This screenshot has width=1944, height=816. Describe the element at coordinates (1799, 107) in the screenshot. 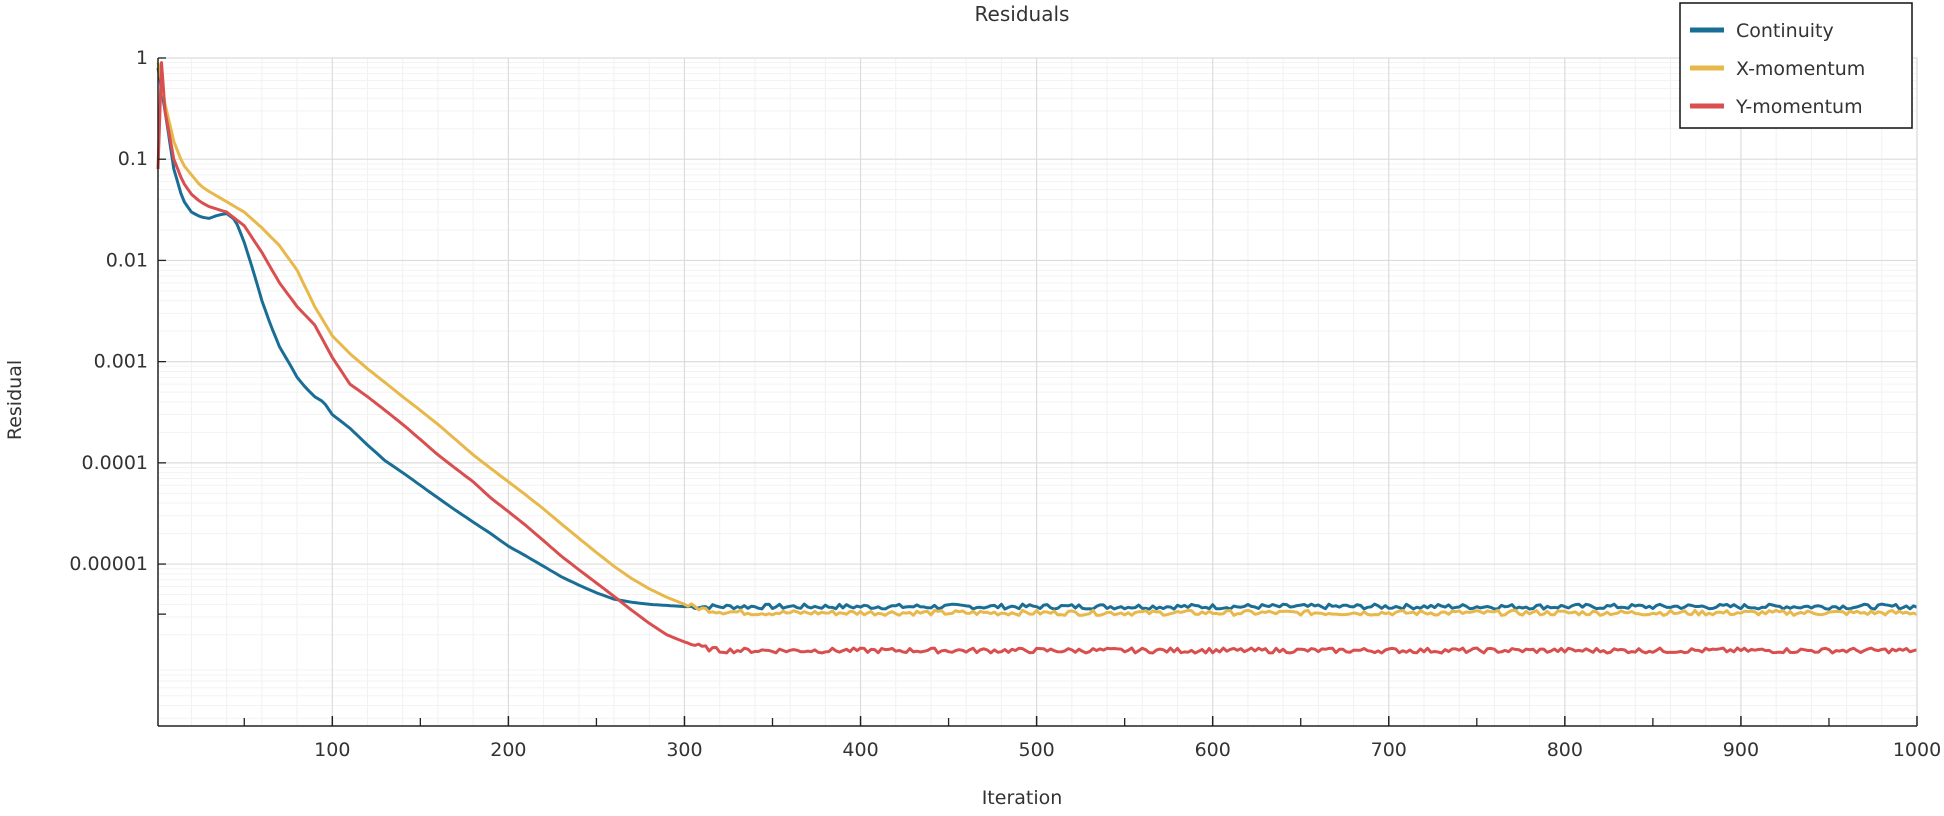

I see `legend-y-momentum-label: Y-momentum` at that location.